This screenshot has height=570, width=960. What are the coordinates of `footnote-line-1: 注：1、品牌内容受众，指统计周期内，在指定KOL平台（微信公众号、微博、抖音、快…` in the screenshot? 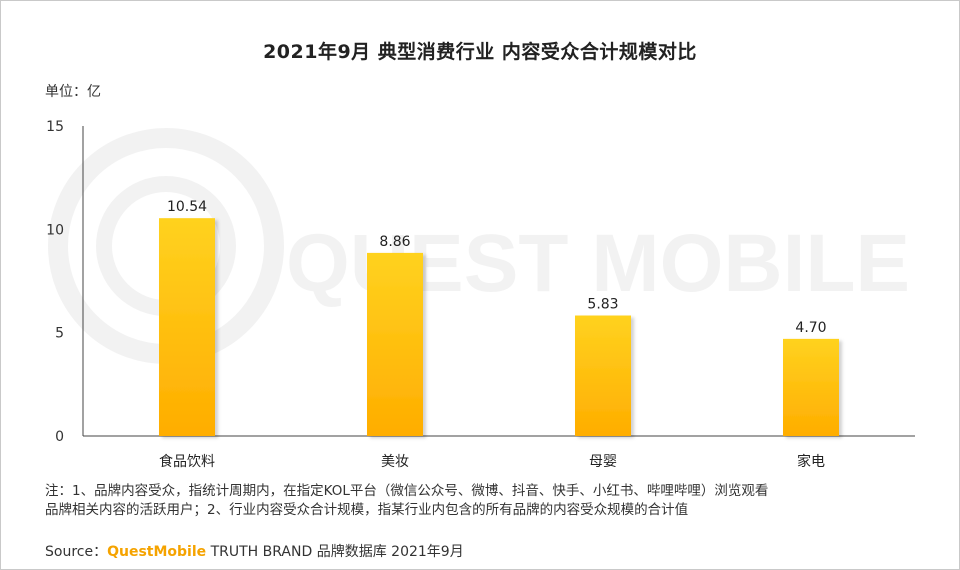 It's located at (407, 491).